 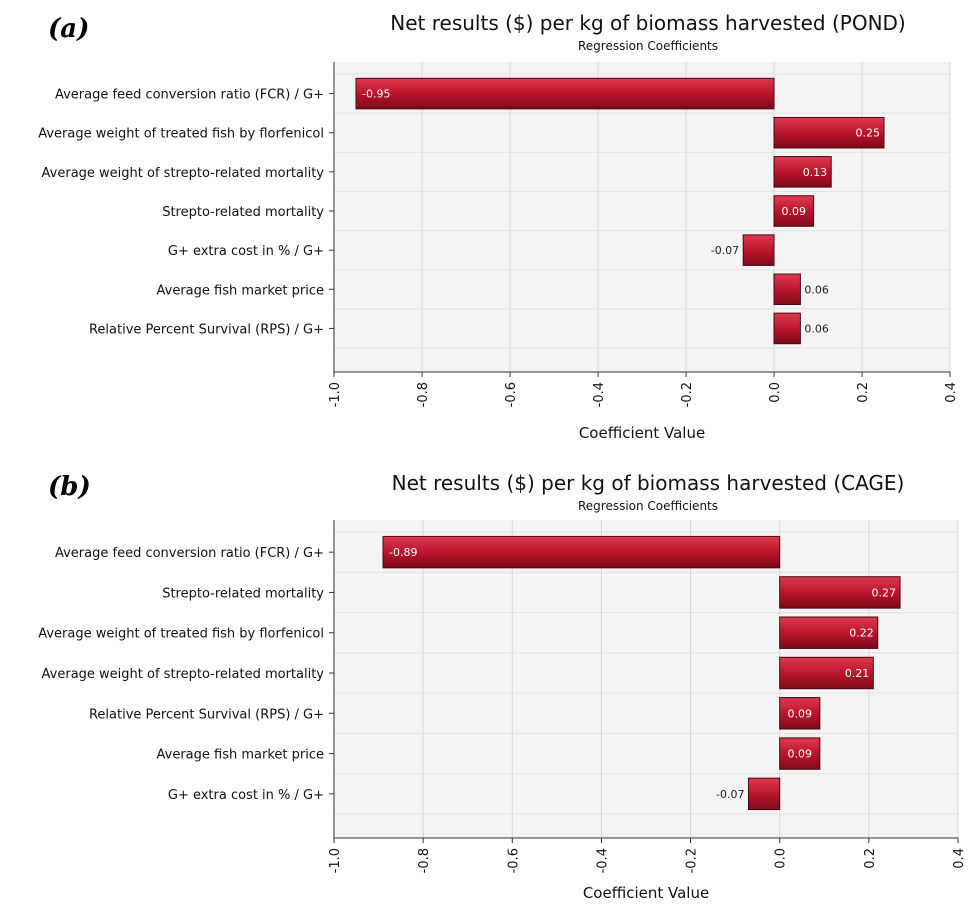 I want to click on panel-label-a: (a), so click(x=69, y=29).